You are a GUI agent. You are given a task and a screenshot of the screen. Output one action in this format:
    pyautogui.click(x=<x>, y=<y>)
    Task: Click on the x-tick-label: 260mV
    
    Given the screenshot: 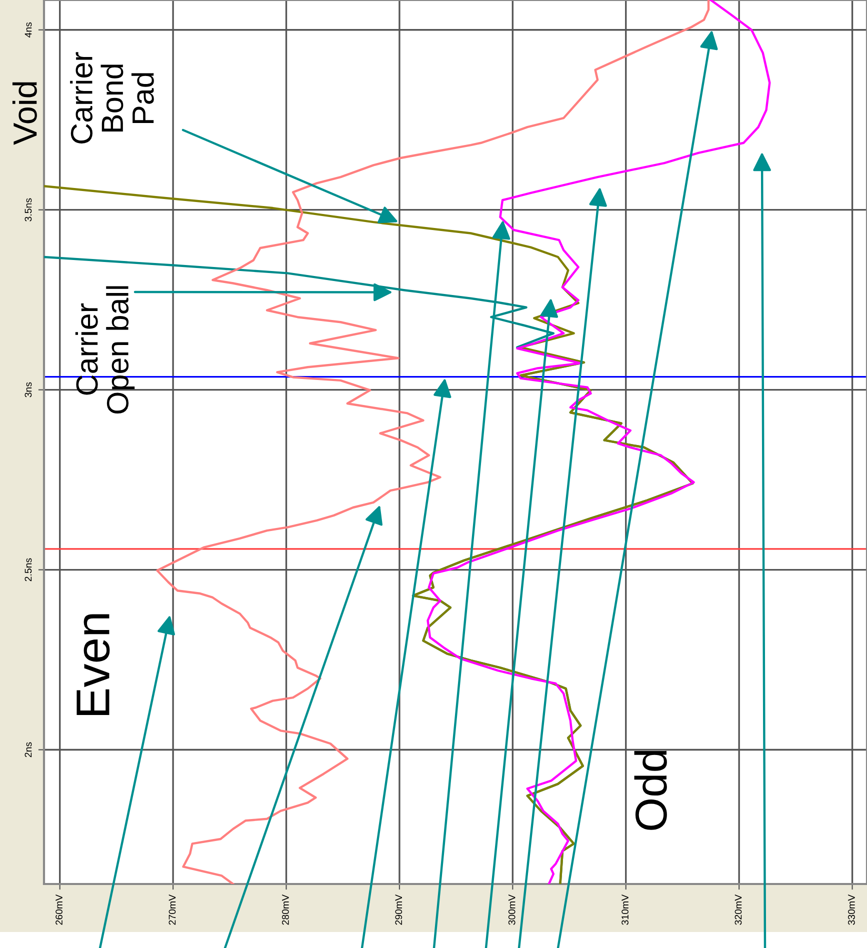 What is the action you would take?
    pyautogui.click(x=59, y=909)
    